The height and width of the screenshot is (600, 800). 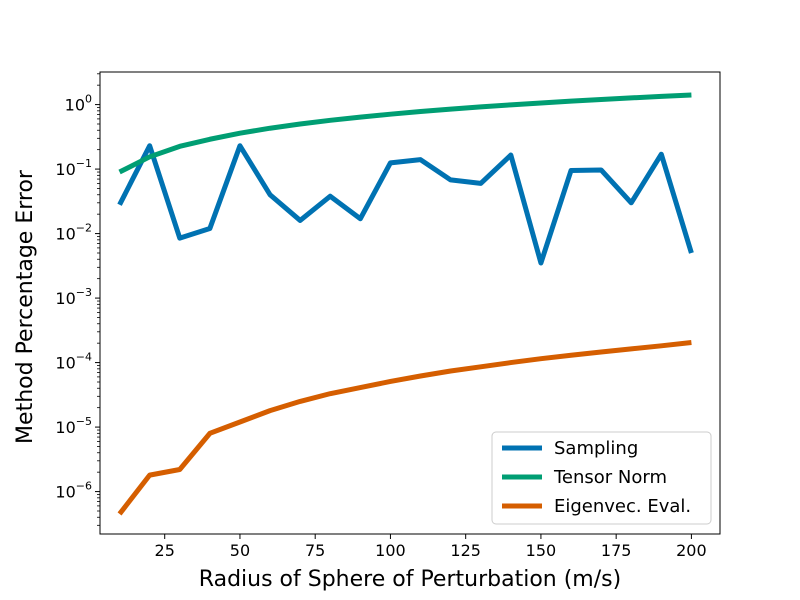 I want to click on y-axis-label: Method Percentage Error, so click(x=25, y=306).